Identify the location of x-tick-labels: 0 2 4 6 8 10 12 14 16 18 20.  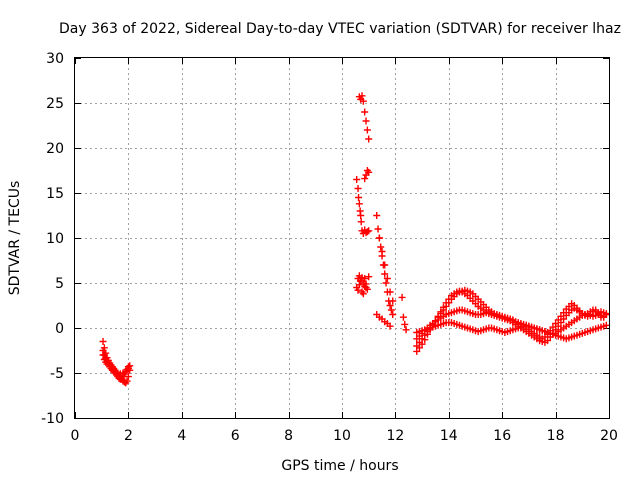
(344, 436).